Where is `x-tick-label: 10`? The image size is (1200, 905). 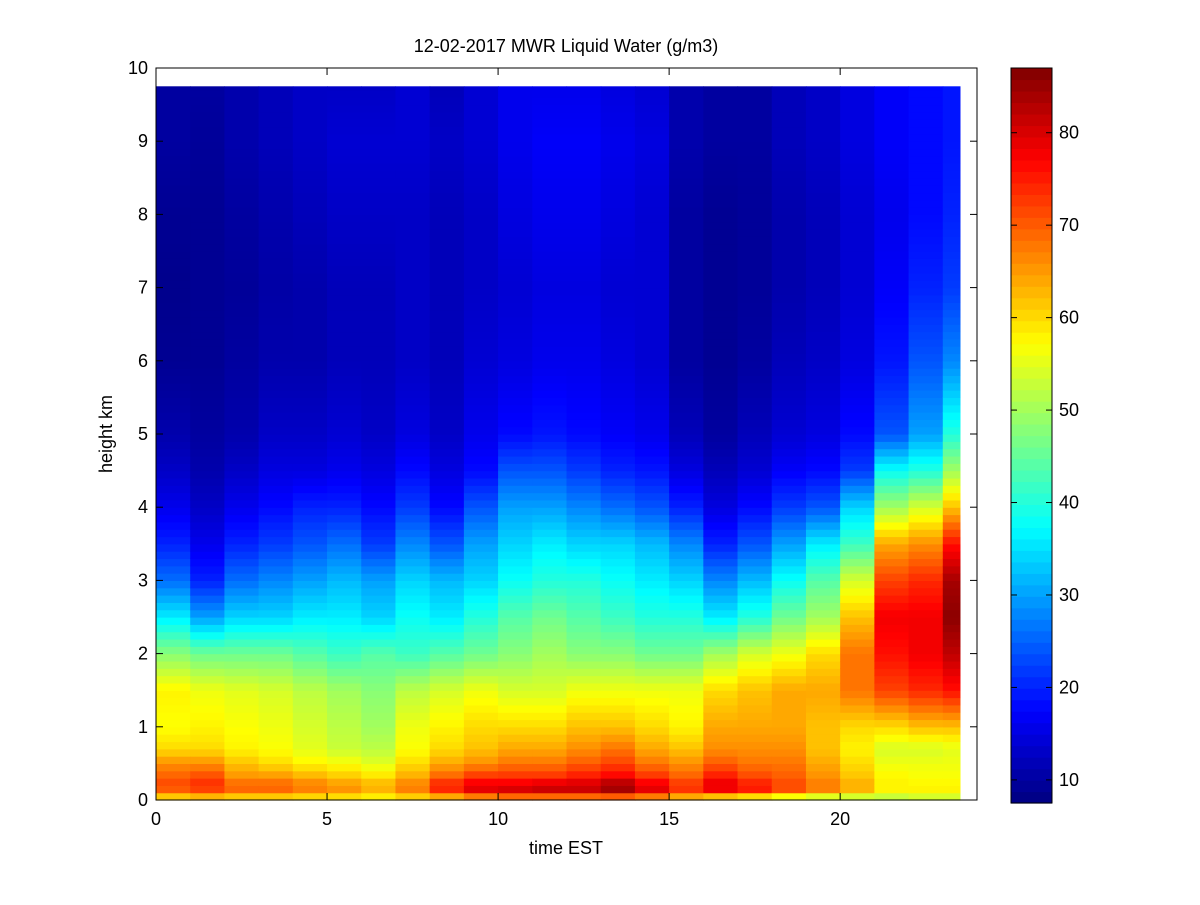
x-tick-label: 10 is located at coordinates (498, 819).